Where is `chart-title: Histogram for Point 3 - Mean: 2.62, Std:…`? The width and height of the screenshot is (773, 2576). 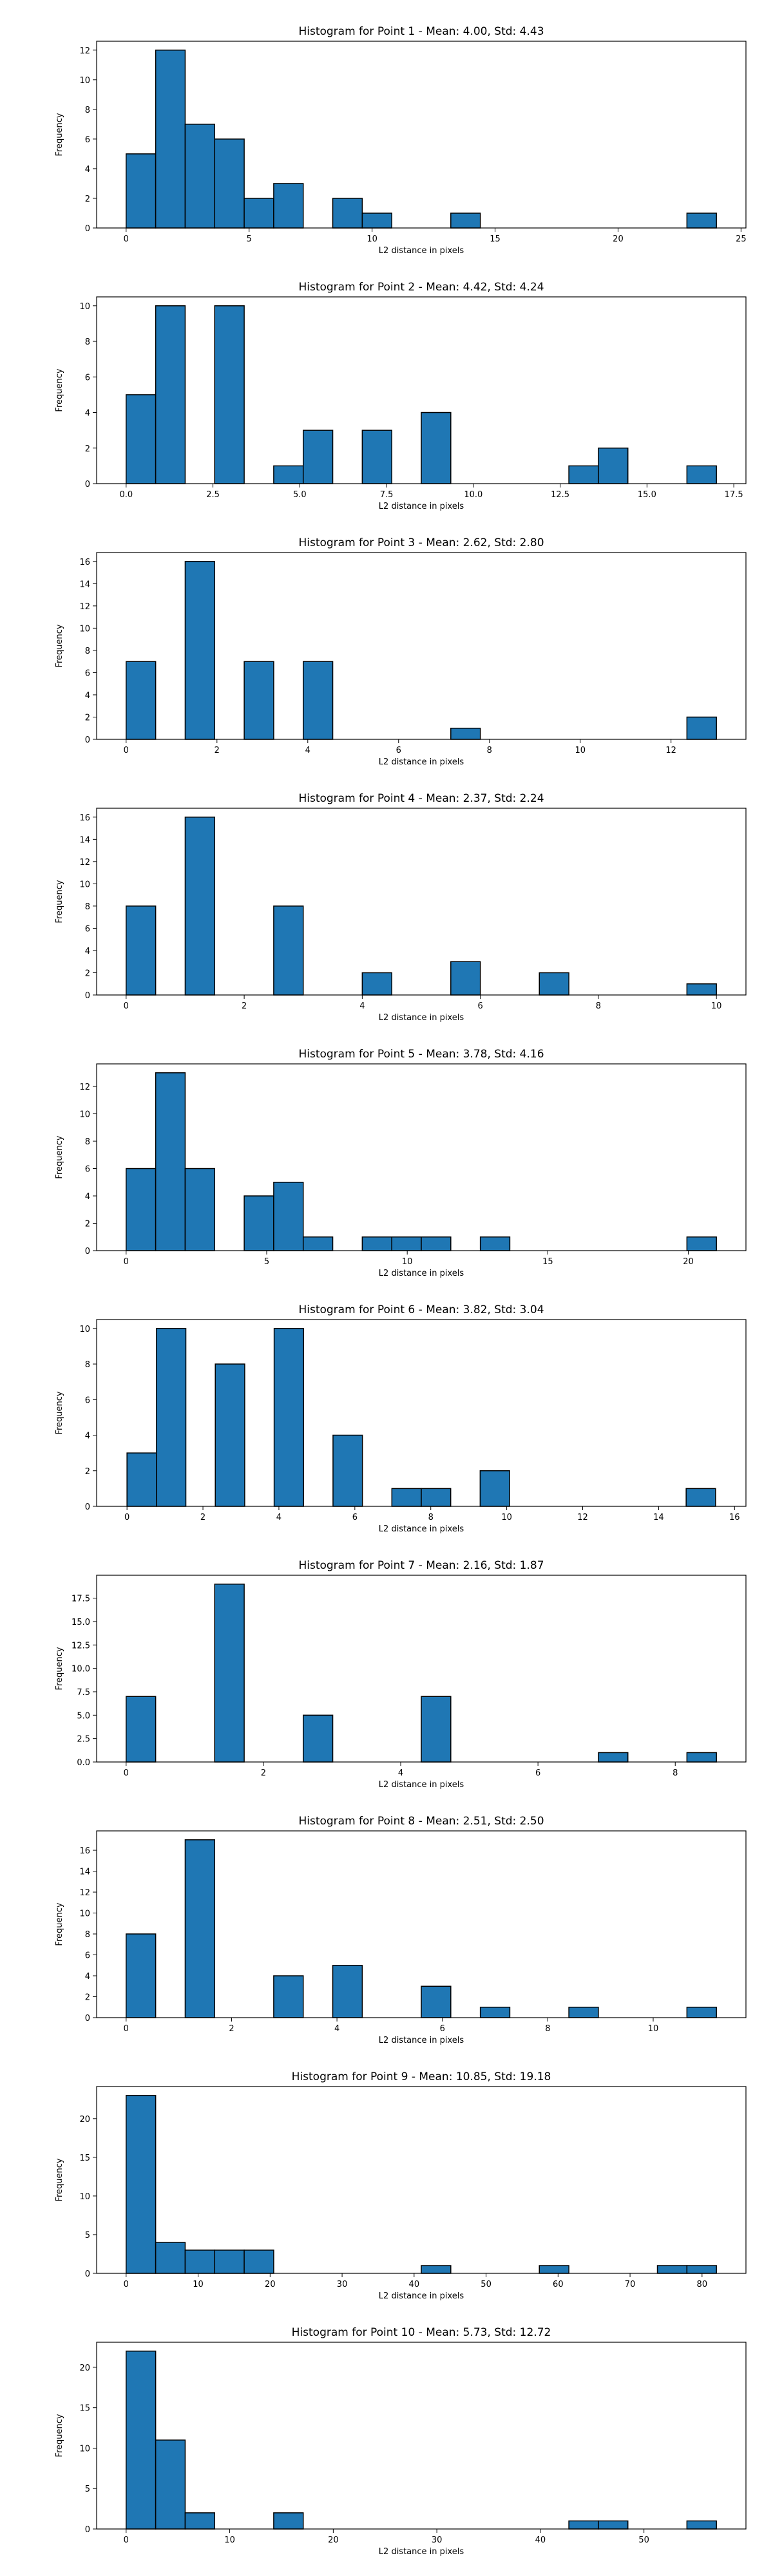
chart-title: Histogram for Point 3 - Mean: 2.62, Std:… is located at coordinates (421, 542).